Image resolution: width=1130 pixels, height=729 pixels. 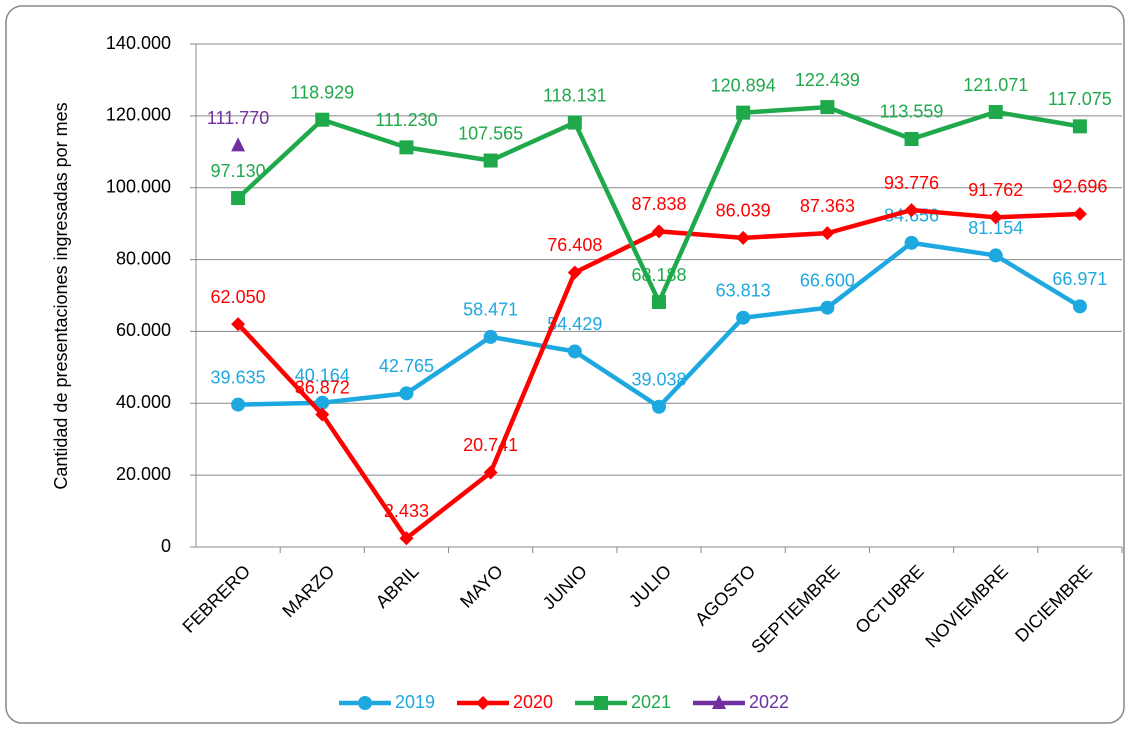 What do you see at coordinates (322, 92) in the screenshot?
I see `data-label: 118.929` at bounding box center [322, 92].